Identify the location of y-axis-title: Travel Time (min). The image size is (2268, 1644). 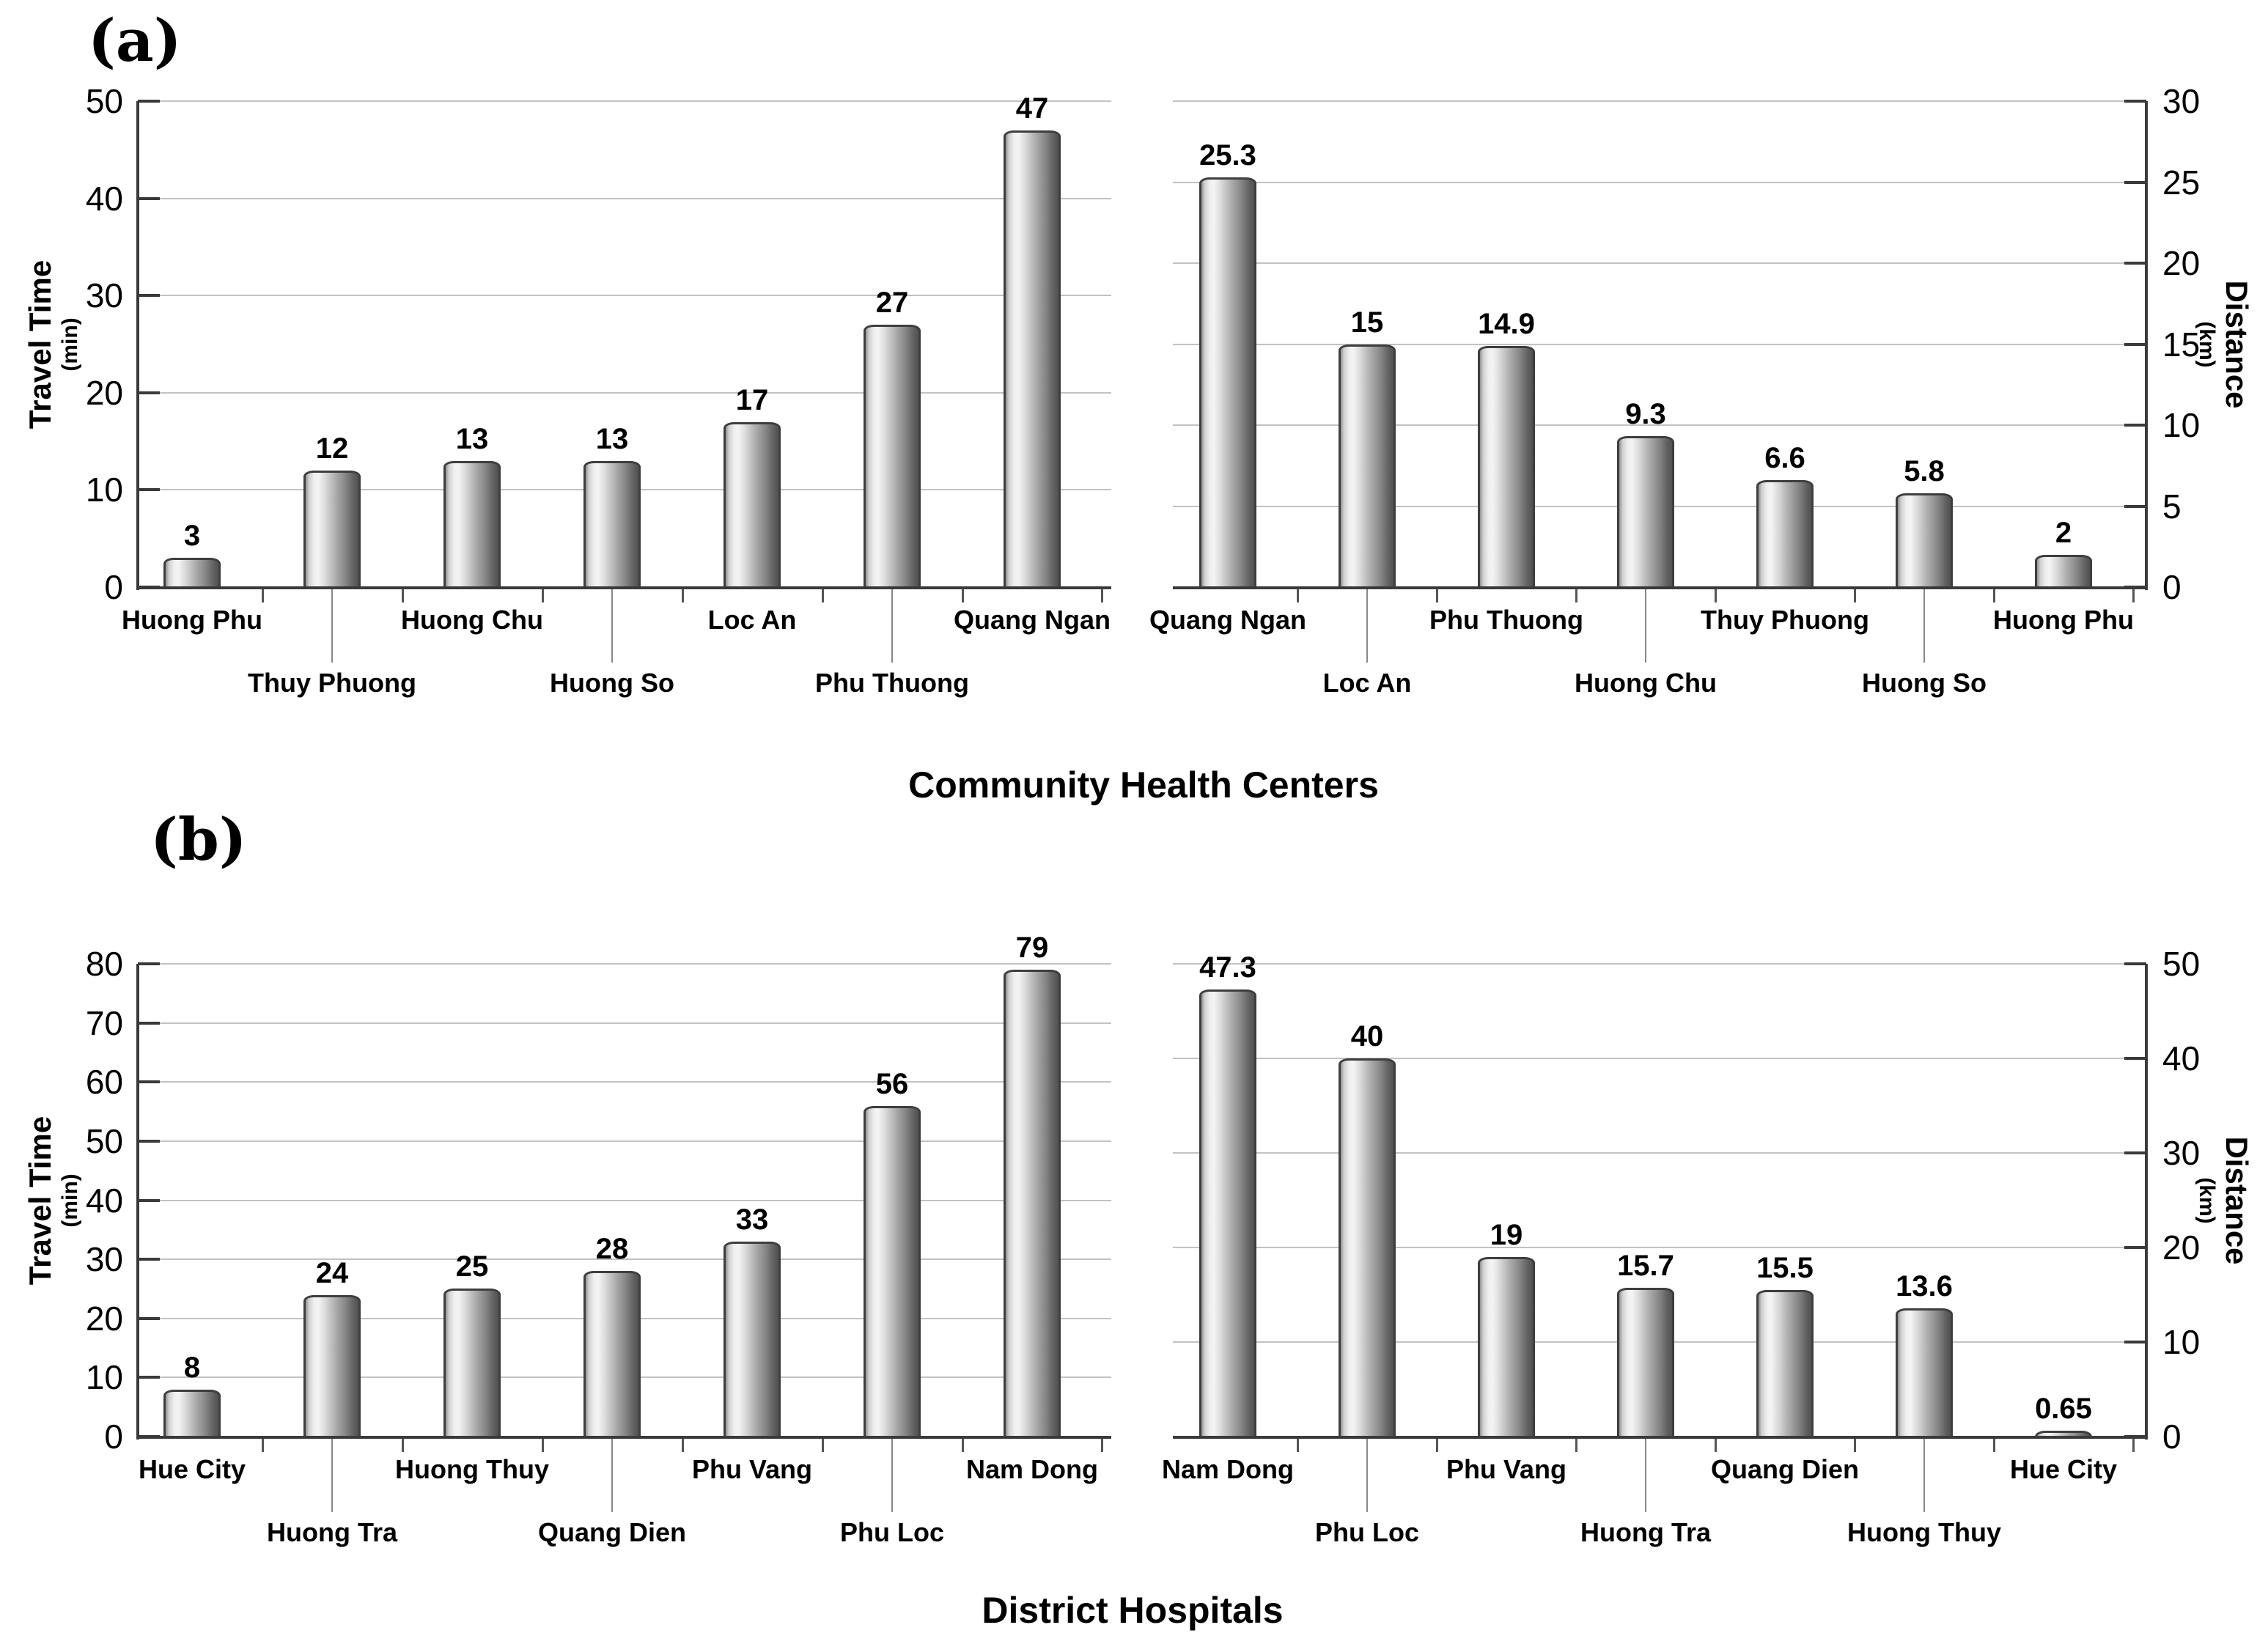
(53, 343).